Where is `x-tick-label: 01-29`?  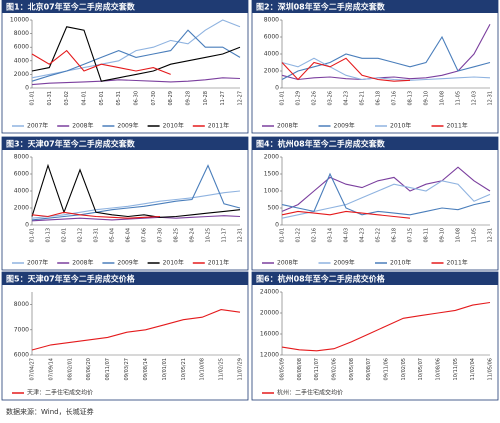 x-tick-label: 01-29 is located at coordinates (299, 98).